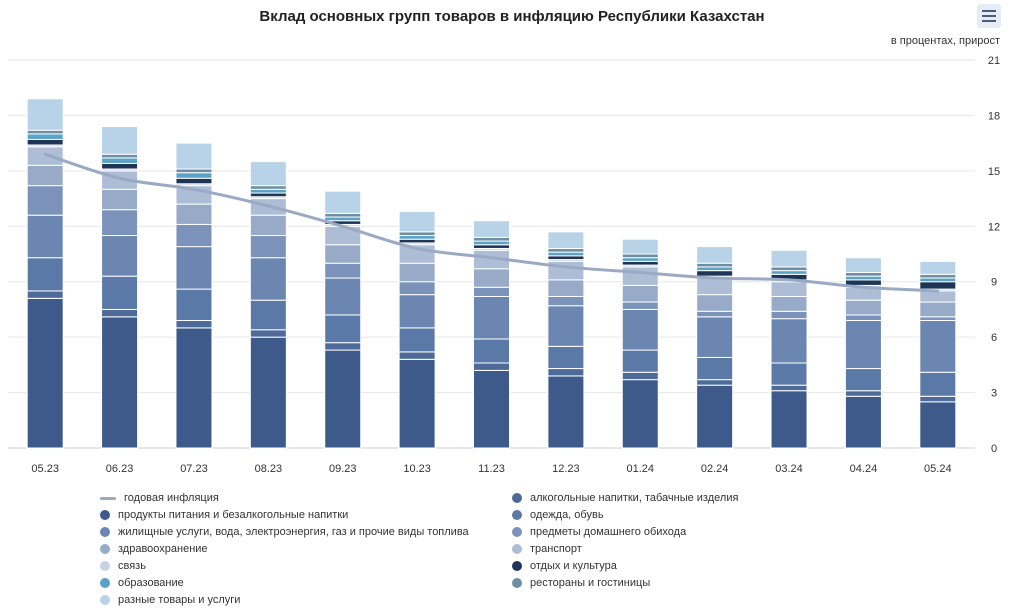 The width and height of the screenshot is (1024, 615). What do you see at coordinates (581, 583) in the screenshot?
I see `legend-item: рестораны и гостиницы` at bounding box center [581, 583].